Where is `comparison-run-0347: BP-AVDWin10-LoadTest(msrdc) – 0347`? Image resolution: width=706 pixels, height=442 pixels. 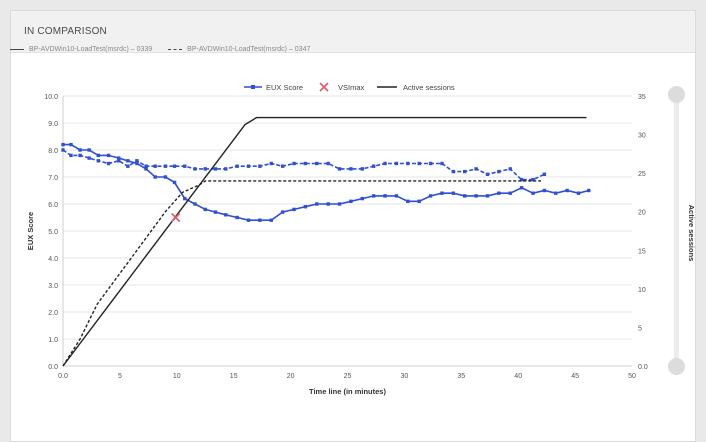
comparison-run-0347: BP-AVDWin10-LoadTest(msrdc) – 0347 is located at coordinates (239, 49).